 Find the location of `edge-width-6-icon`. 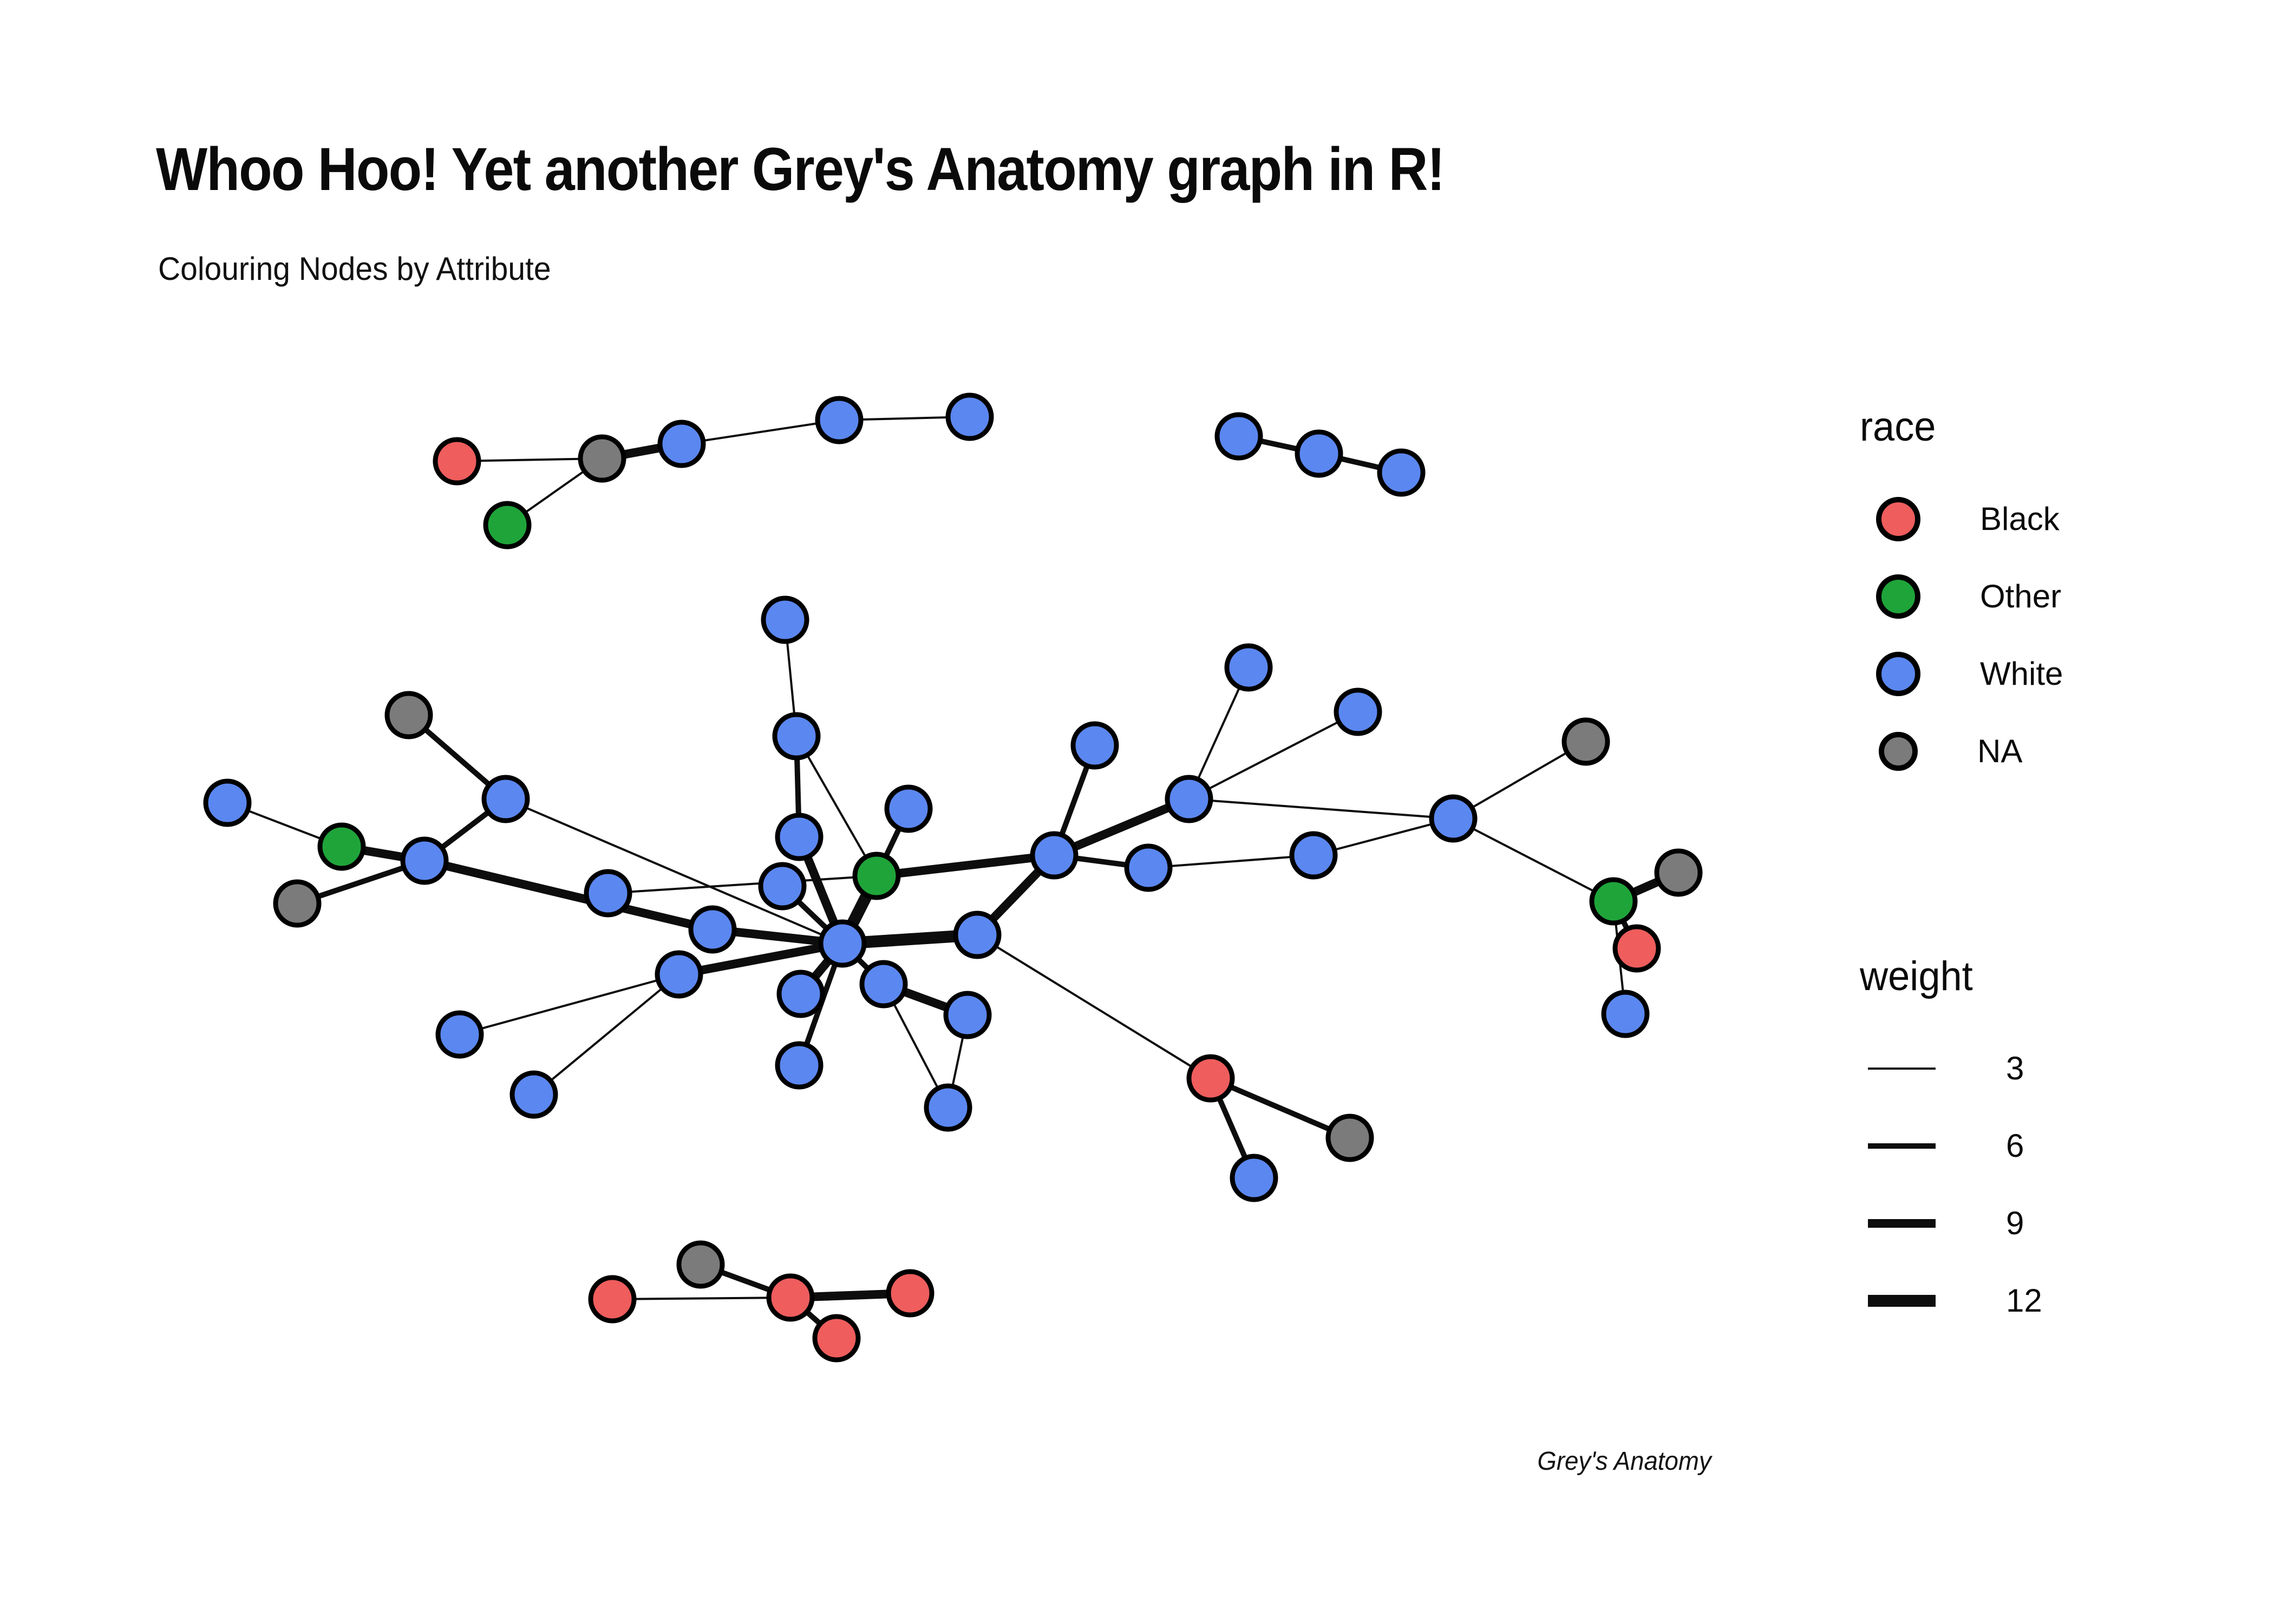

edge-width-6-icon is located at coordinates (1902, 1146).